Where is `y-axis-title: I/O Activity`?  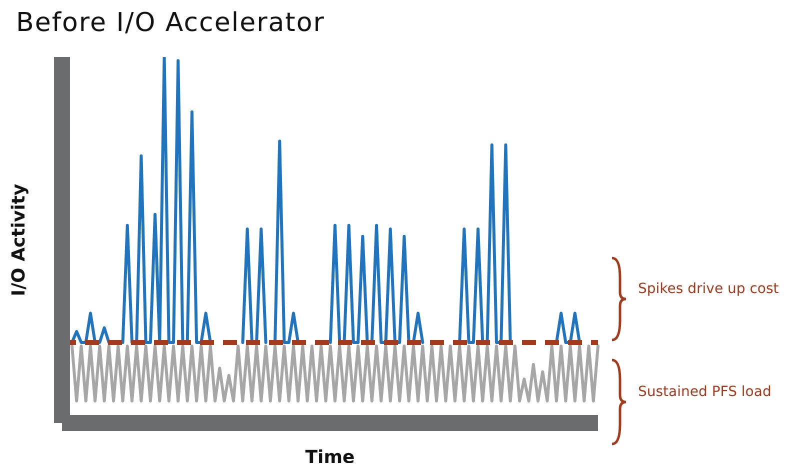 y-axis-title: I/O Activity is located at coordinates (19, 240).